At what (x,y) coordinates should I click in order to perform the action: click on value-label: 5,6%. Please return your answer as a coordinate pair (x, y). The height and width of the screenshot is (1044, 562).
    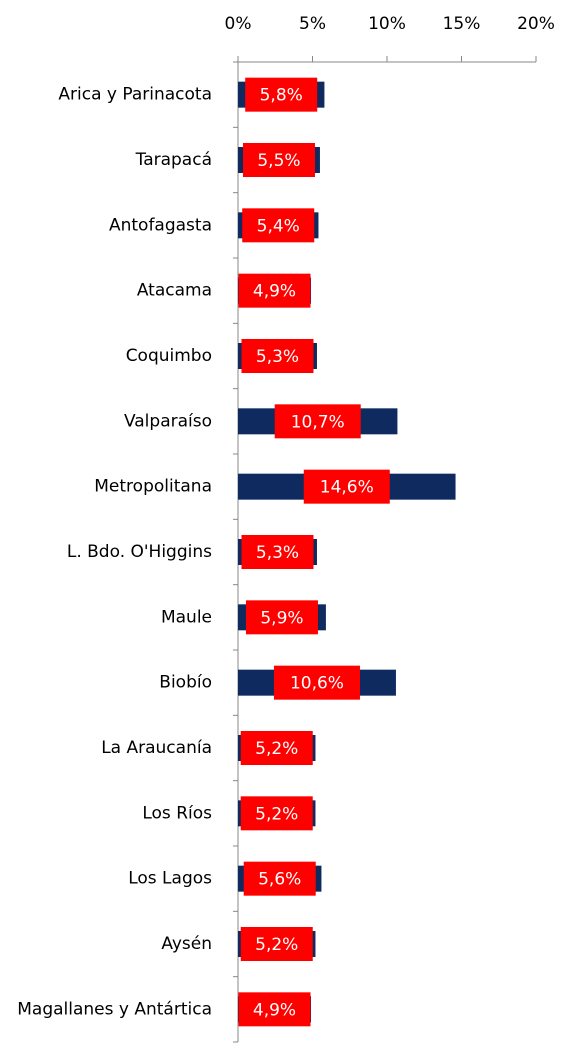
    Looking at the image, I should click on (279, 880).